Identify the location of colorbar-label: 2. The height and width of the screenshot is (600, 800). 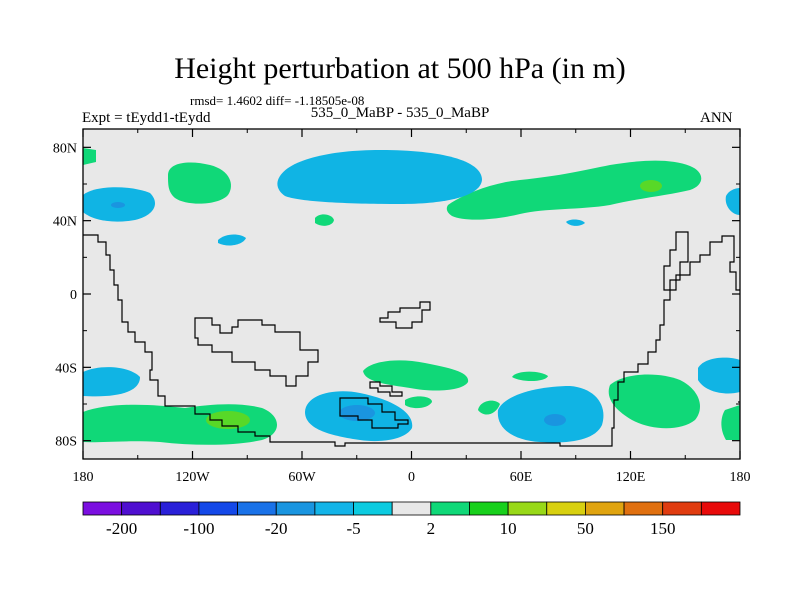
(431, 528).